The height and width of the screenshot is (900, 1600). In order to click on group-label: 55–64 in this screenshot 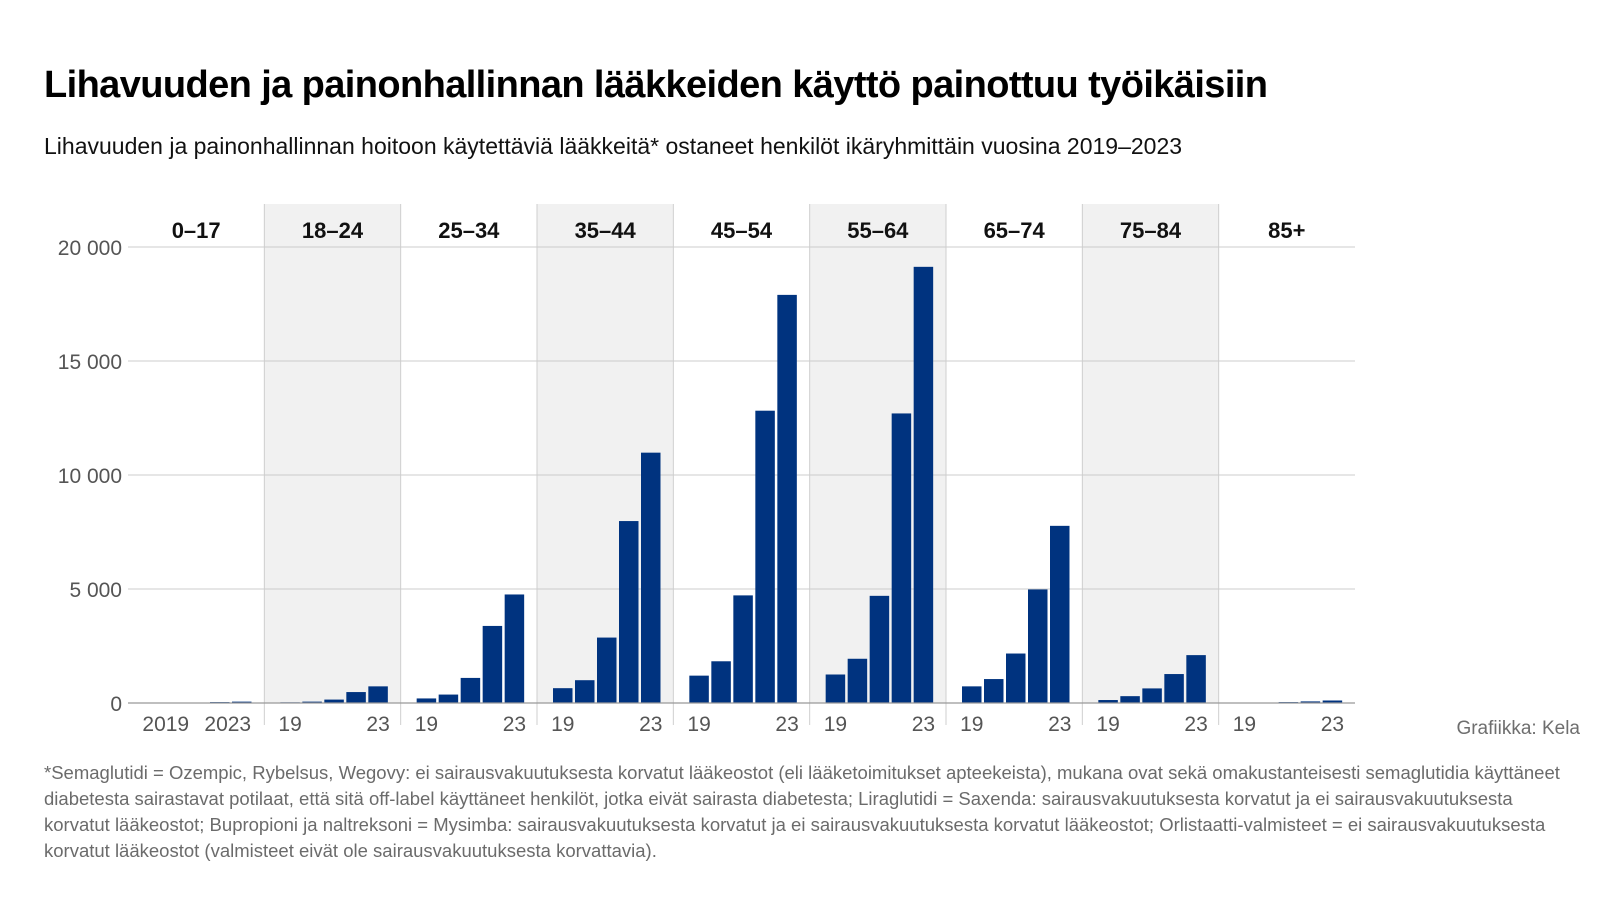, I will do `click(878, 230)`.